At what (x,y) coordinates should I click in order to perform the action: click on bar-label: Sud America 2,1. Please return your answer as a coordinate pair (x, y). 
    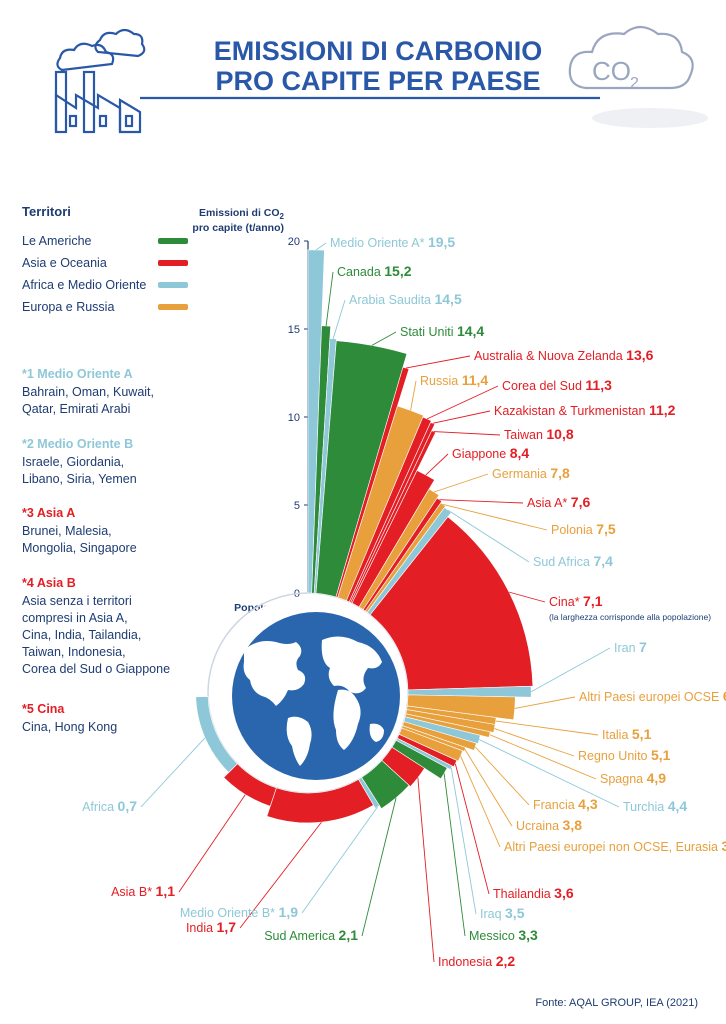
    Looking at the image, I should click on (311, 935).